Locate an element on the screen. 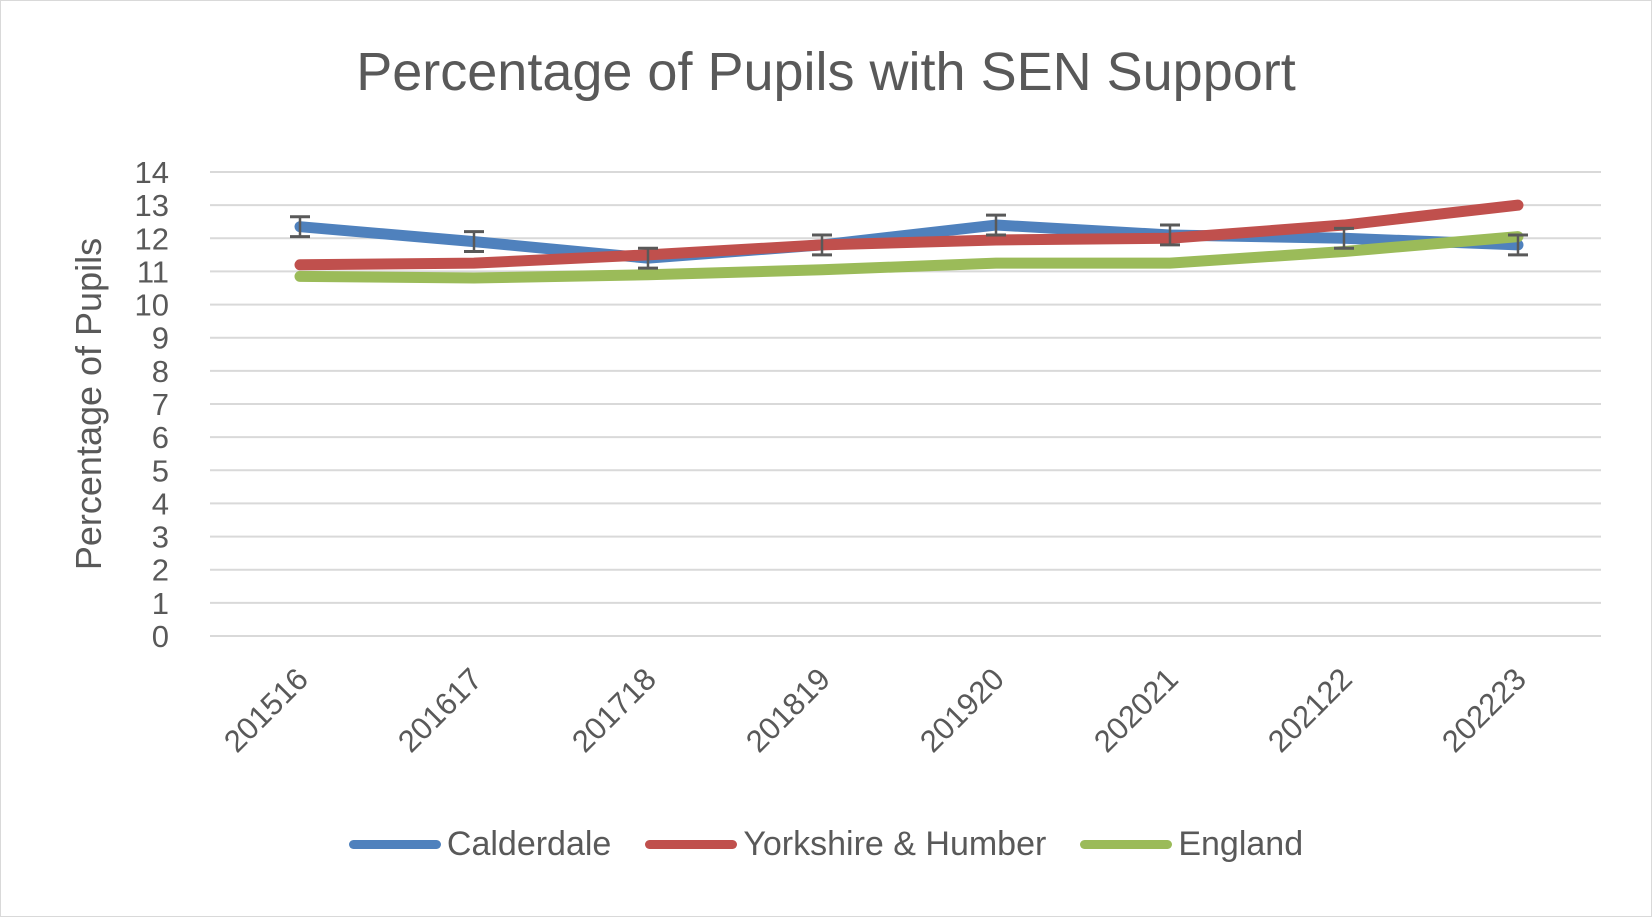  y-tick-label: 12 is located at coordinates (152, 238).